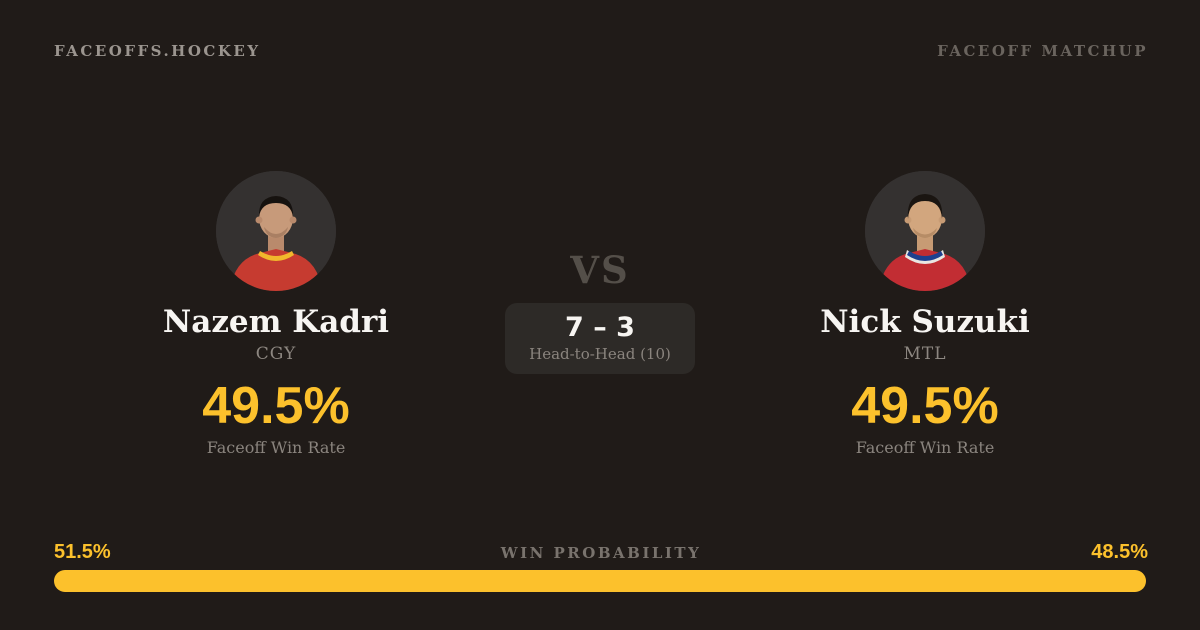  What do you see at coordinates (276, 322) in the screenshot?
I see `player-name-left: Nazem Kadri` at bounding box center [276, 322].